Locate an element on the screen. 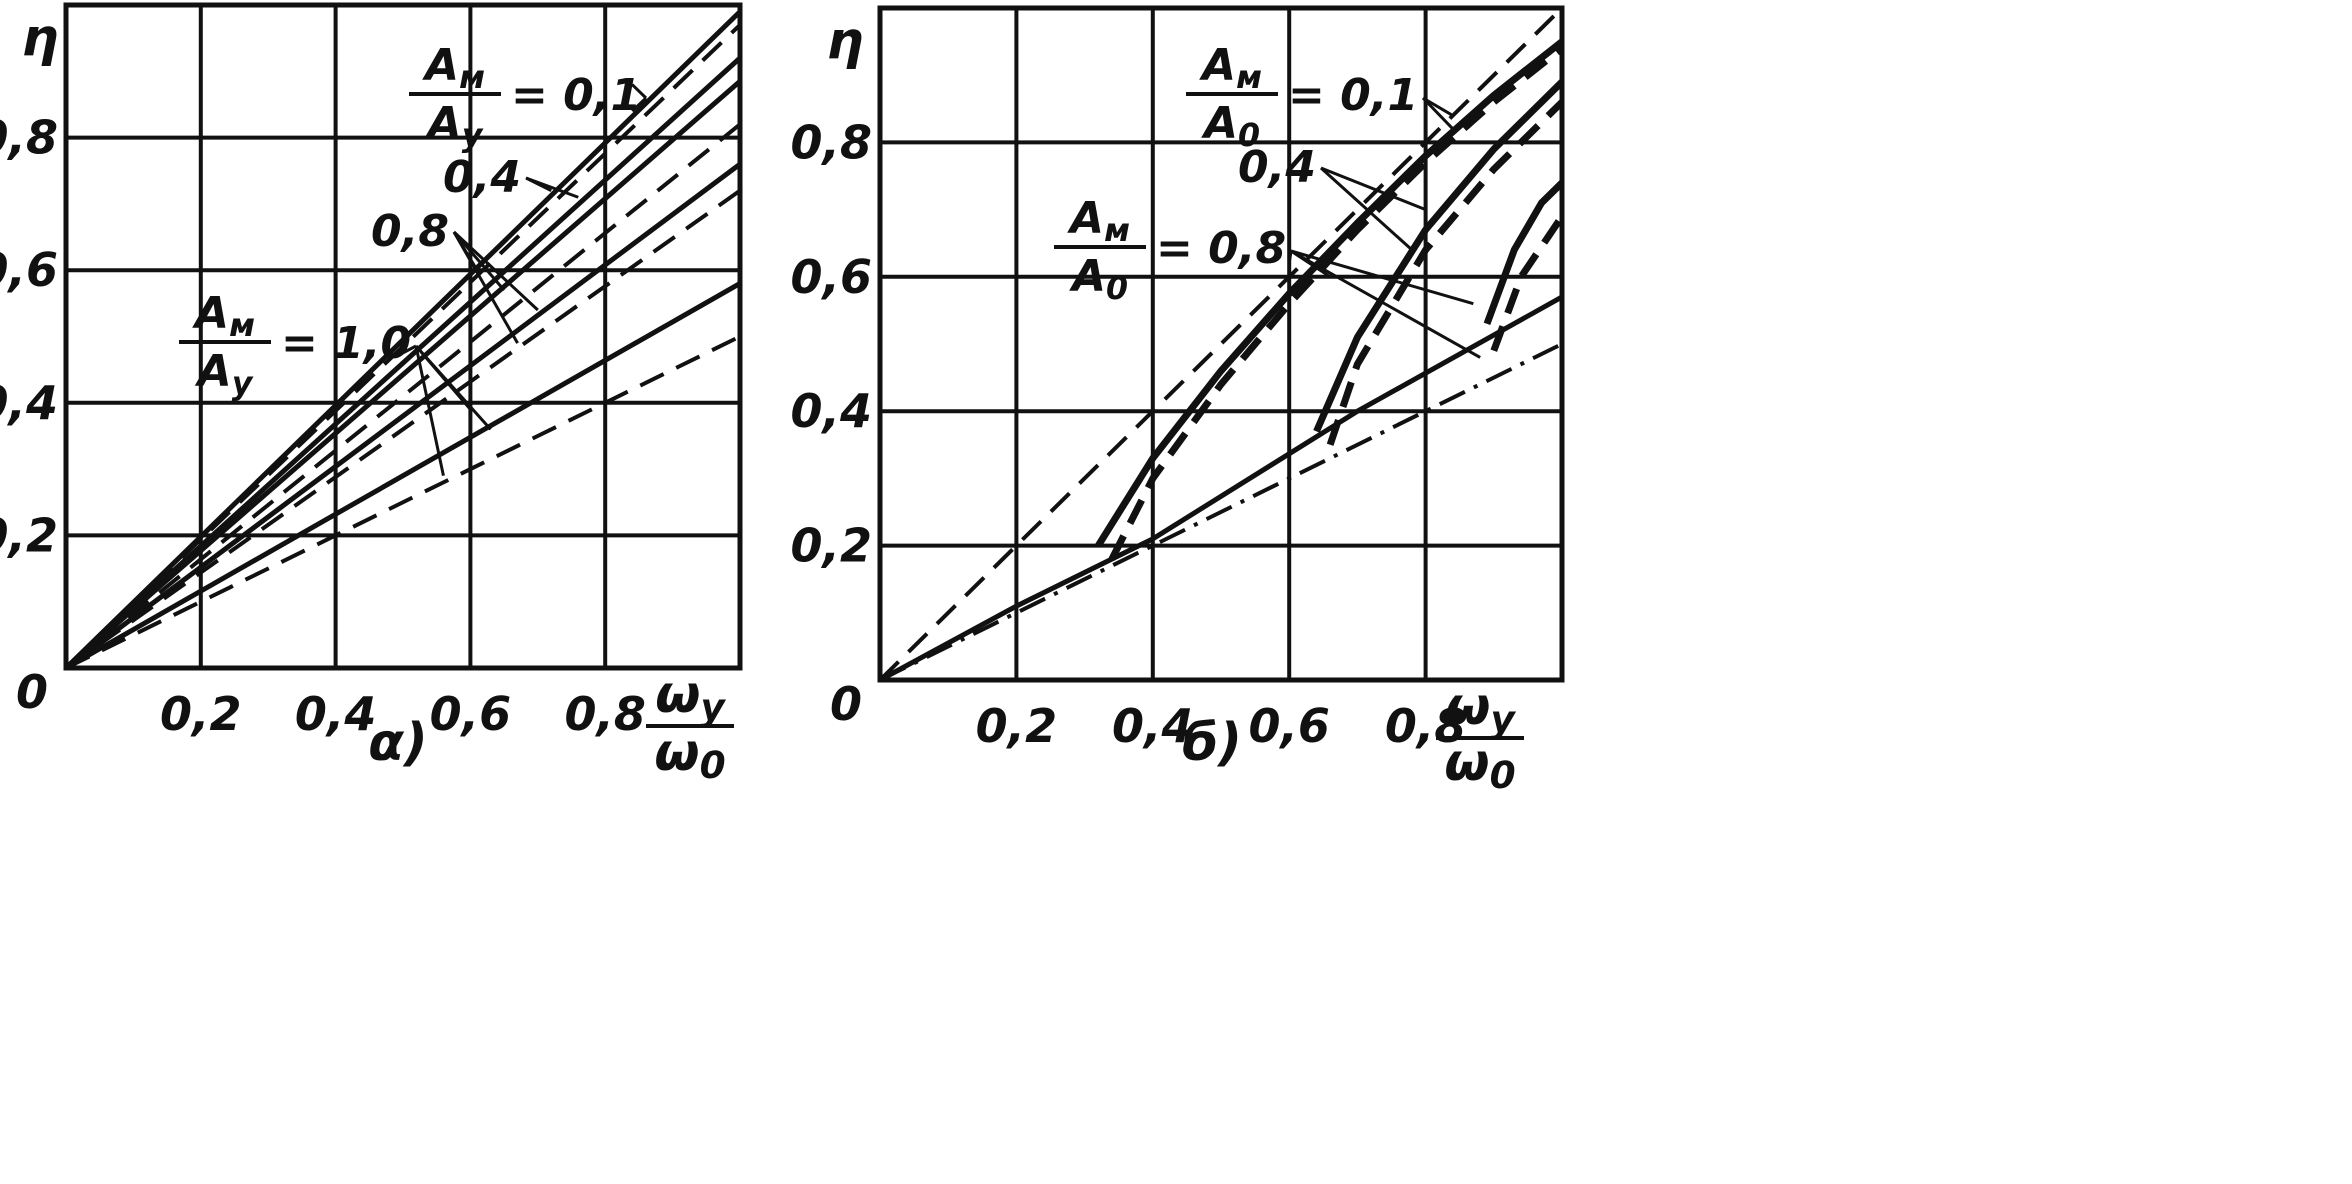 This screenshot has height=1184, width=2352. annotation-value: 0,8 is located at coordinates (410, 231).